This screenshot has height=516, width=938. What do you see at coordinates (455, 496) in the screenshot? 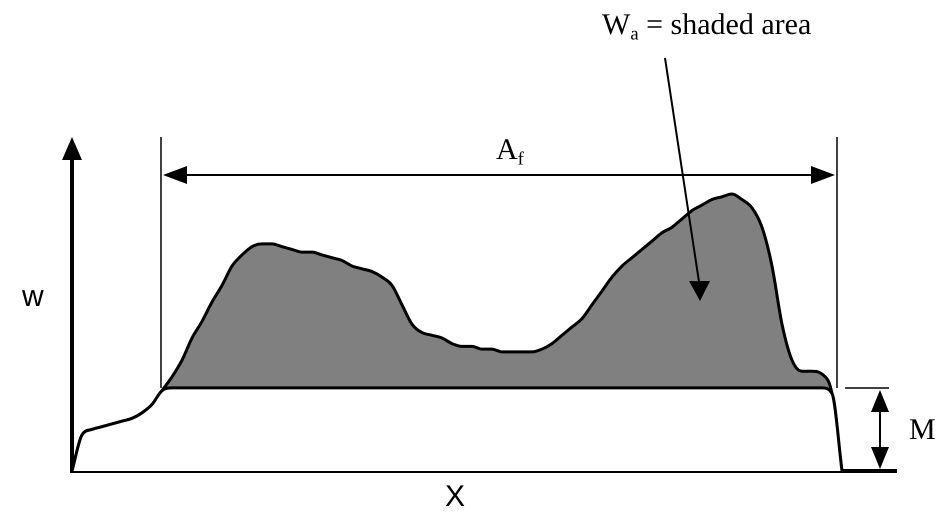
I see `x-axis-title: X` at bounding box center [455, 496].